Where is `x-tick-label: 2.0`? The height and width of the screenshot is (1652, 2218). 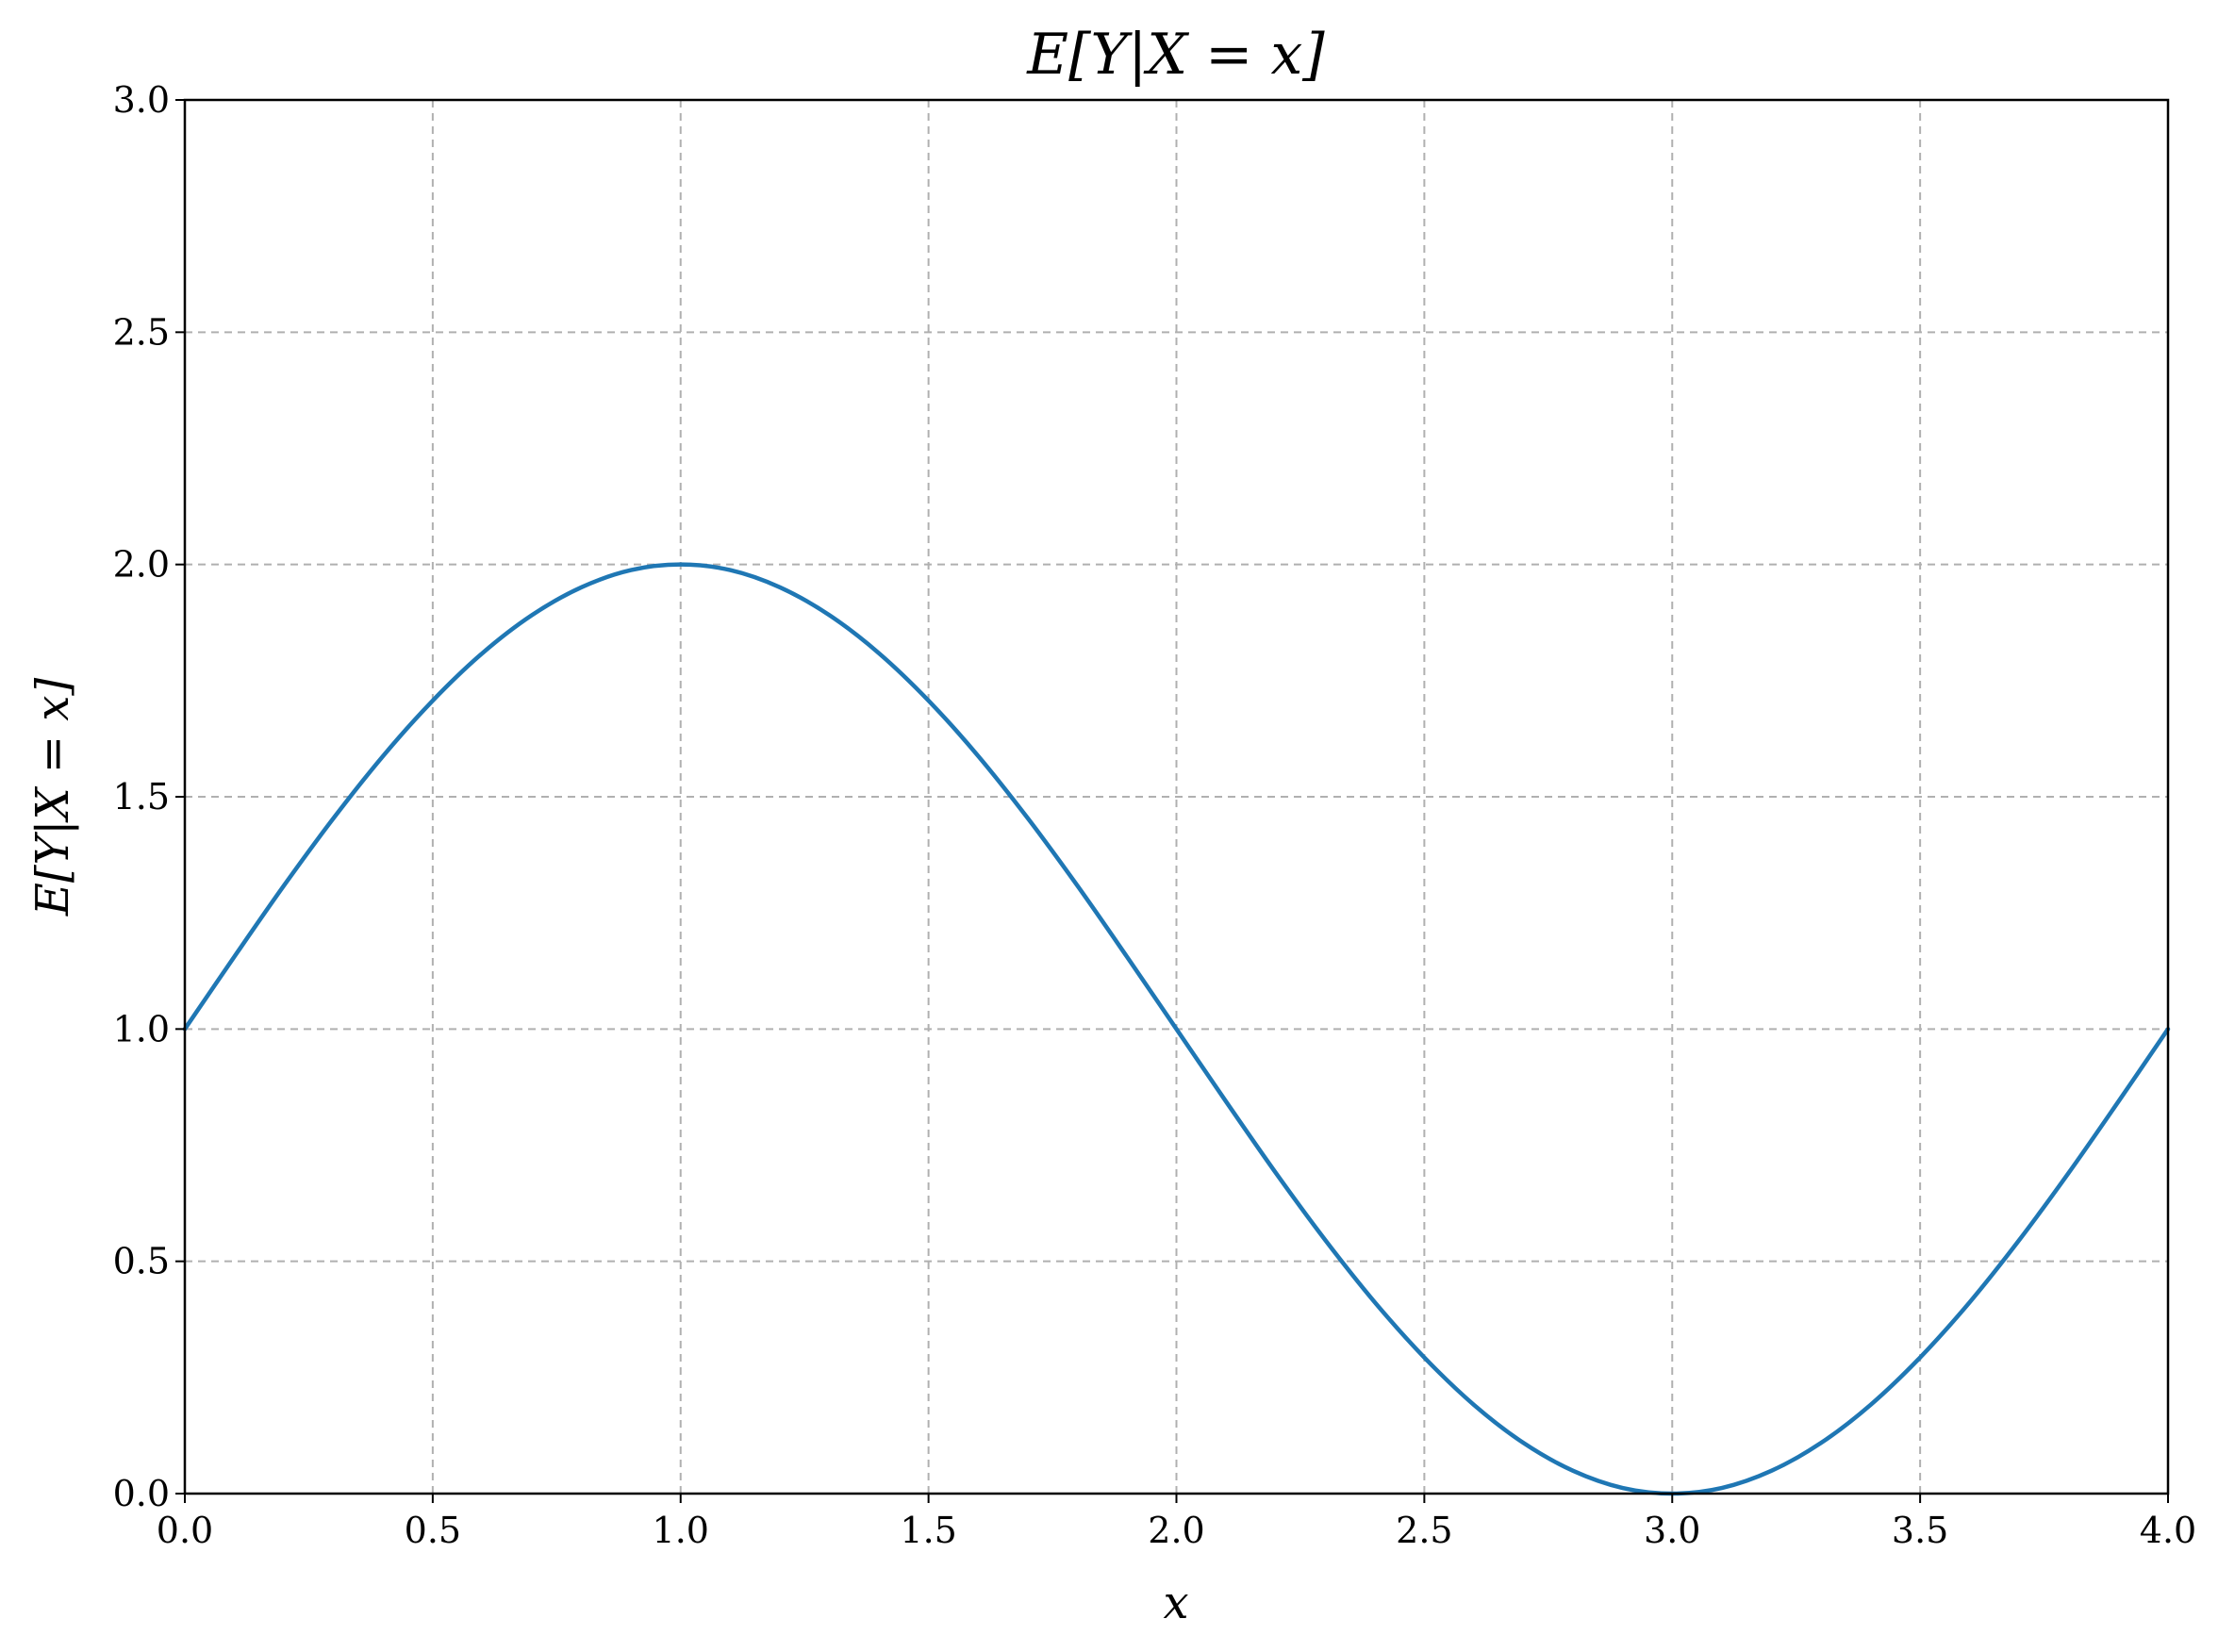 x-tick-label: 2.0 is located at coordinates (1176, 1530).